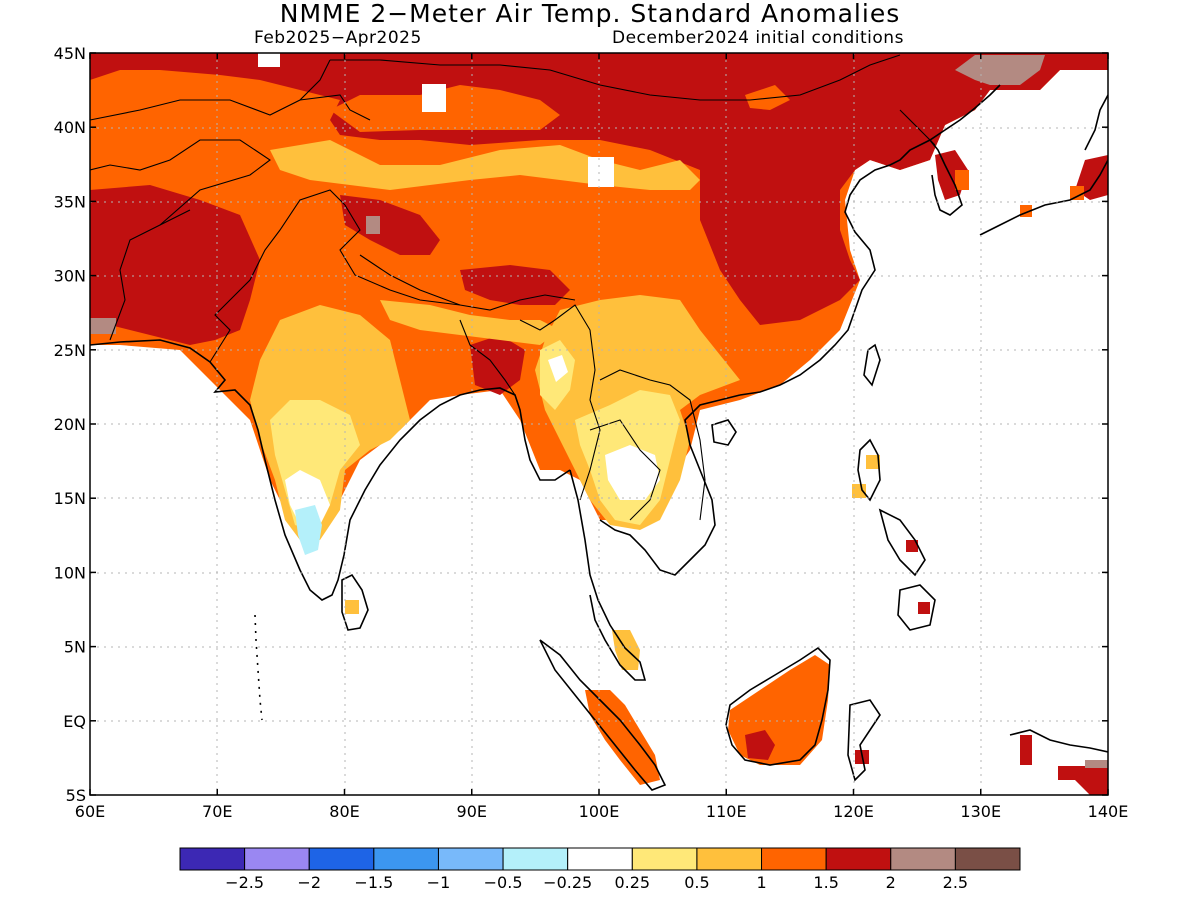 The width and height of the screenshot is (1200, 900). Describe the element at coordinates (615, 77) in the screenshot. I see `border-china-mongolia` at that location.